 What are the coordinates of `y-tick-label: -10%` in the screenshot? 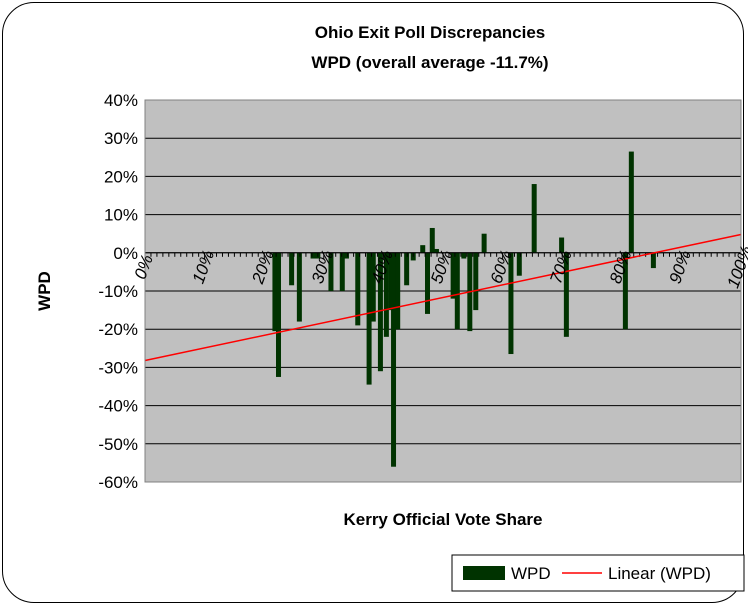 It's located at (118, 291).